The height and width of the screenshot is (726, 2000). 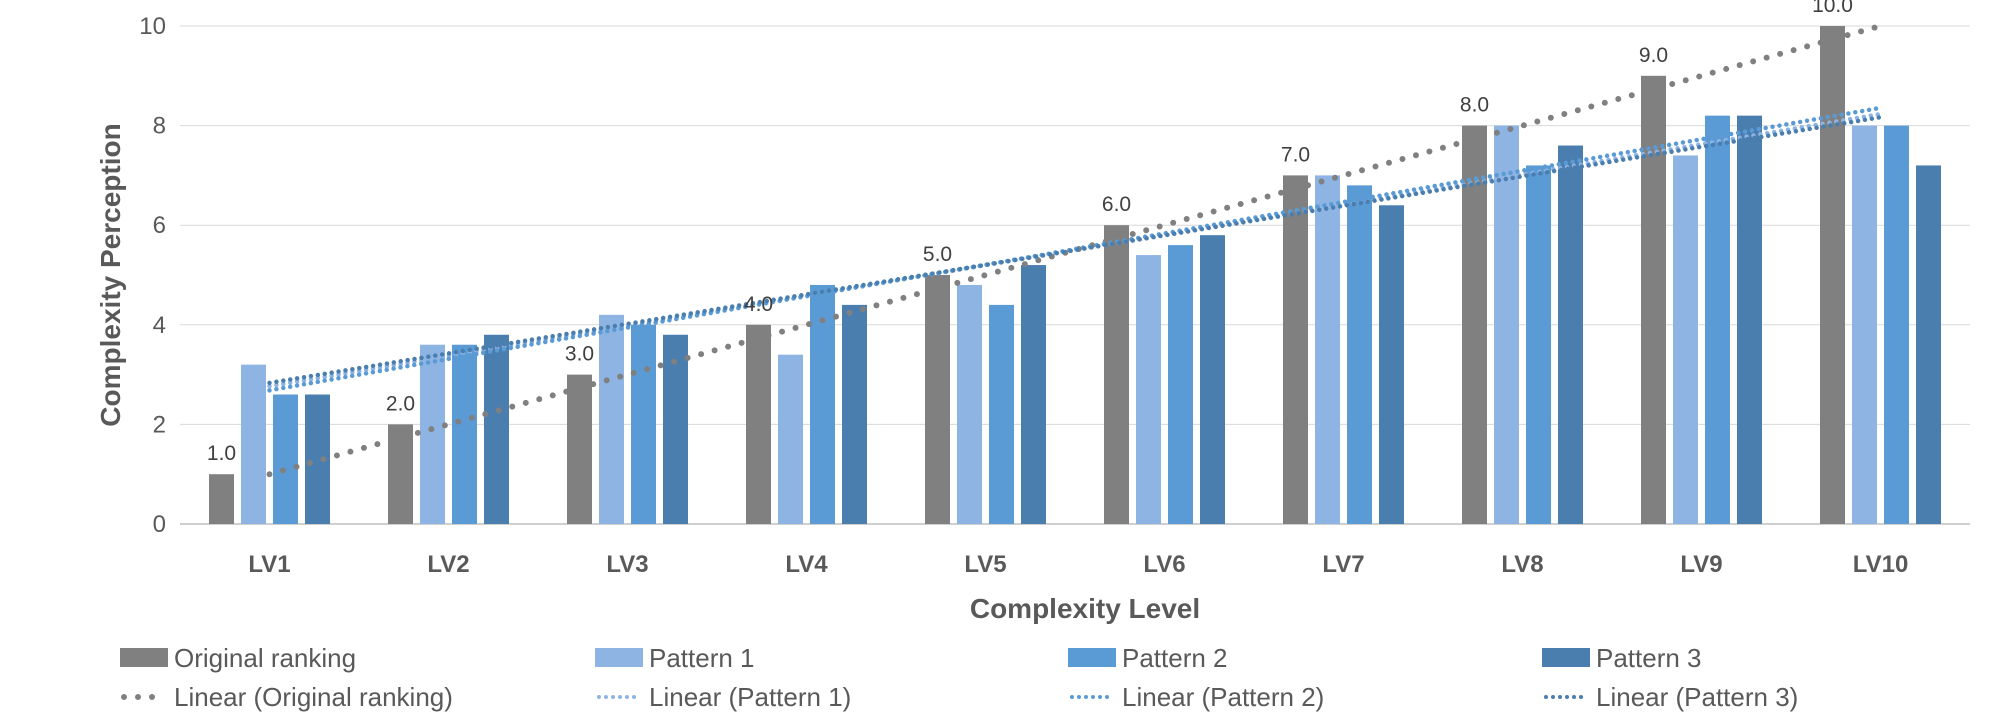 What do you see at coordinates (159, 126) in the screenshot?
I see `y-tick-label: 8` at bounding box center [159, 126].